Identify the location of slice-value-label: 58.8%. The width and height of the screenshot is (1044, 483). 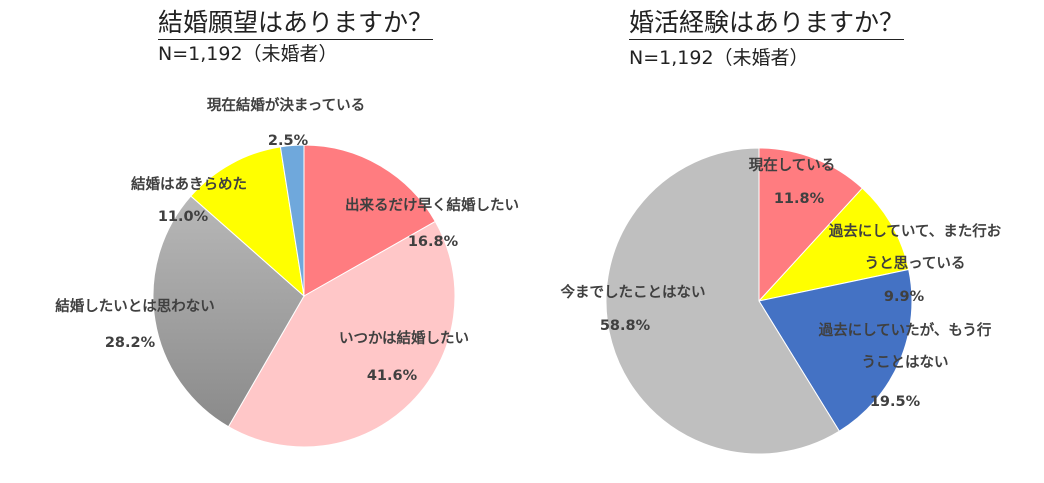
(625, 326).